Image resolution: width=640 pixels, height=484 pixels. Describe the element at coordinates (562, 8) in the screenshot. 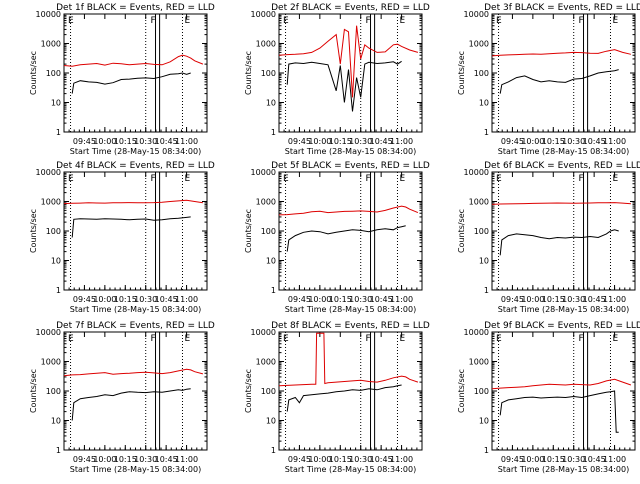

I see `chart-title: Det 3f BLACK = Events, RED = LLD` at that location.